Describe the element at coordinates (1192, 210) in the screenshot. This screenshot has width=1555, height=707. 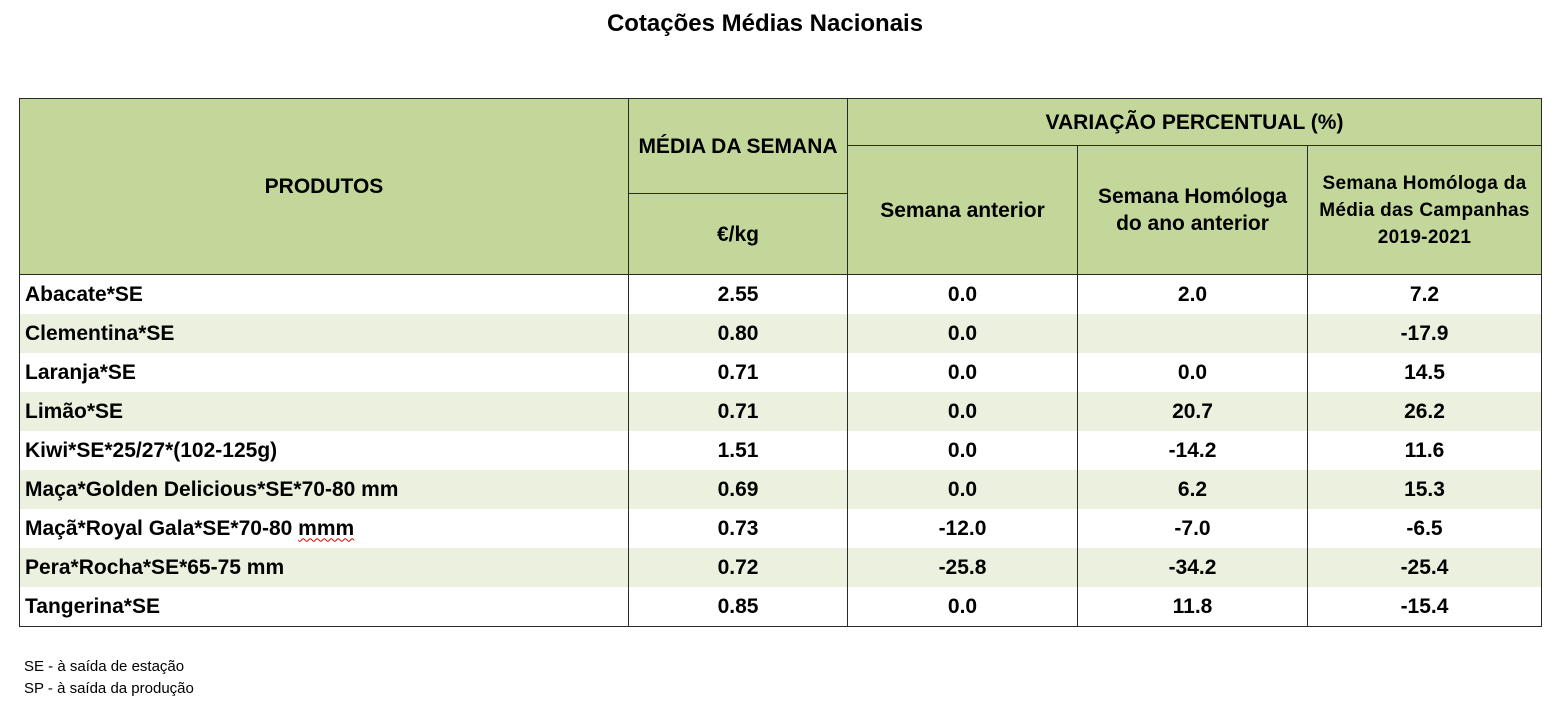
I see `header-homologa-ano: Semana Homóloga do ano anterior` at that location.